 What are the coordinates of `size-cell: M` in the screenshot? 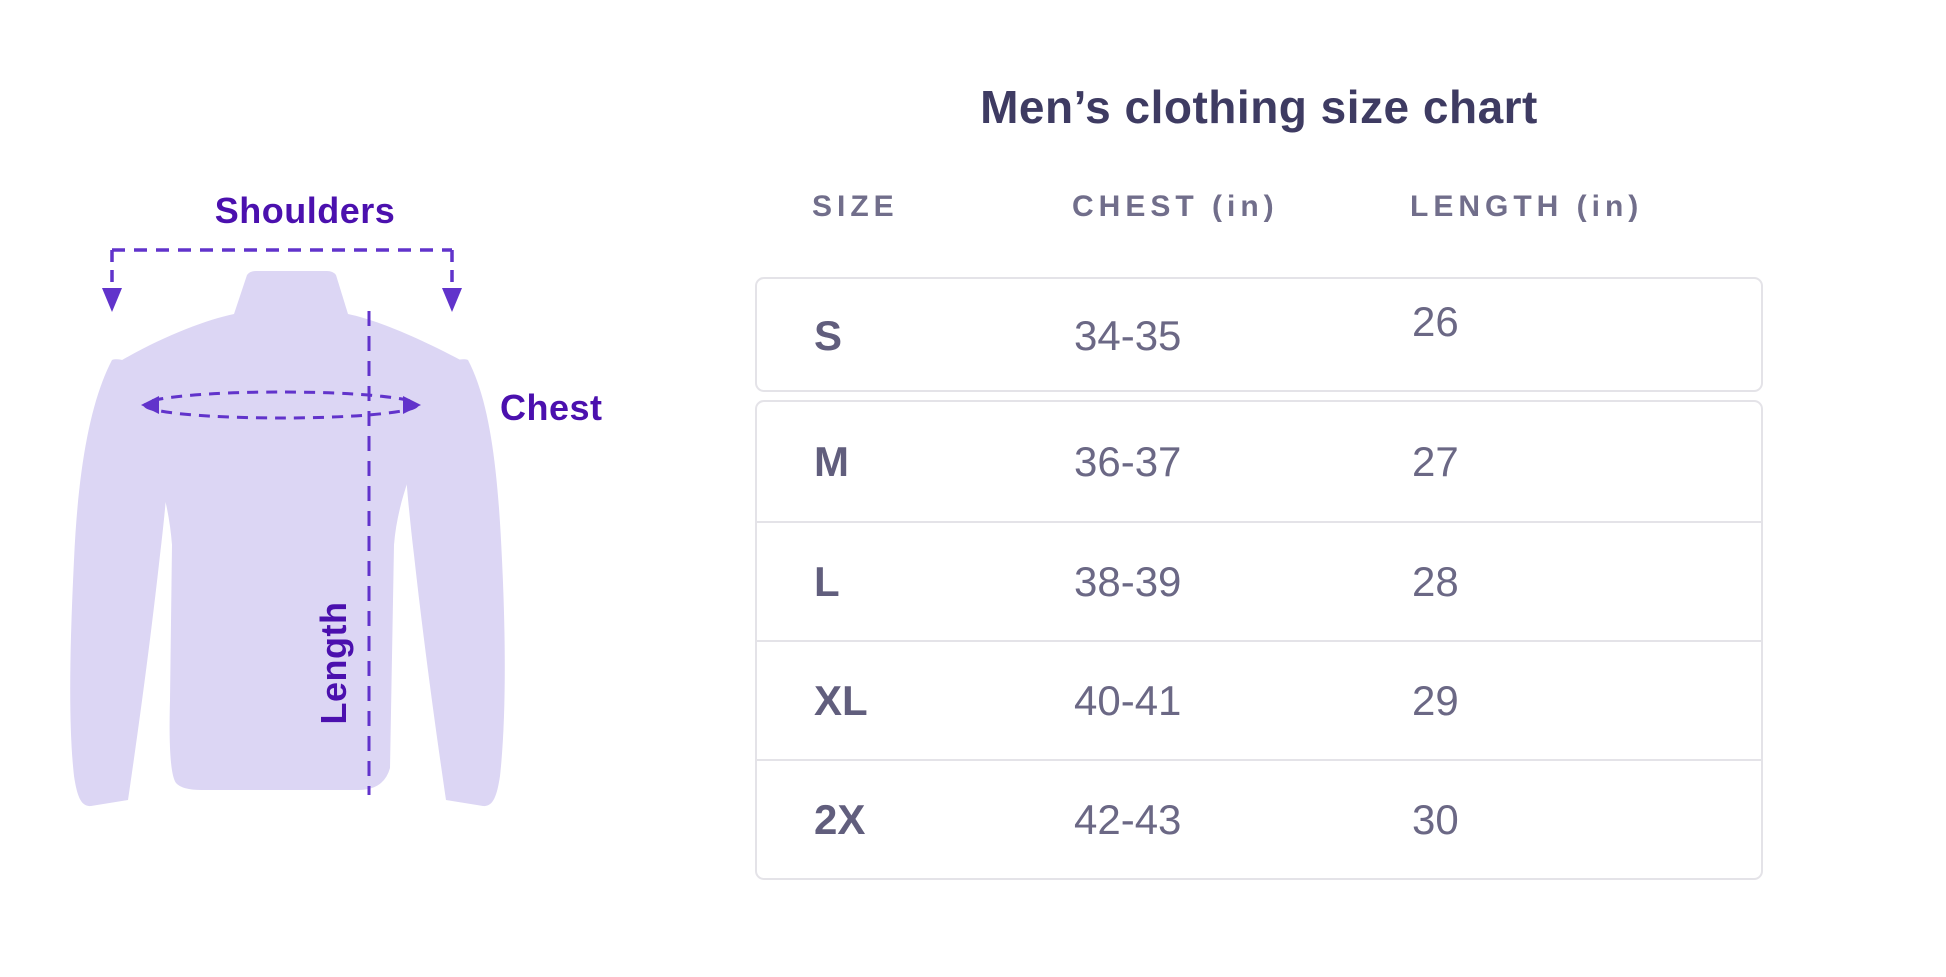 It's located at (831, 461).